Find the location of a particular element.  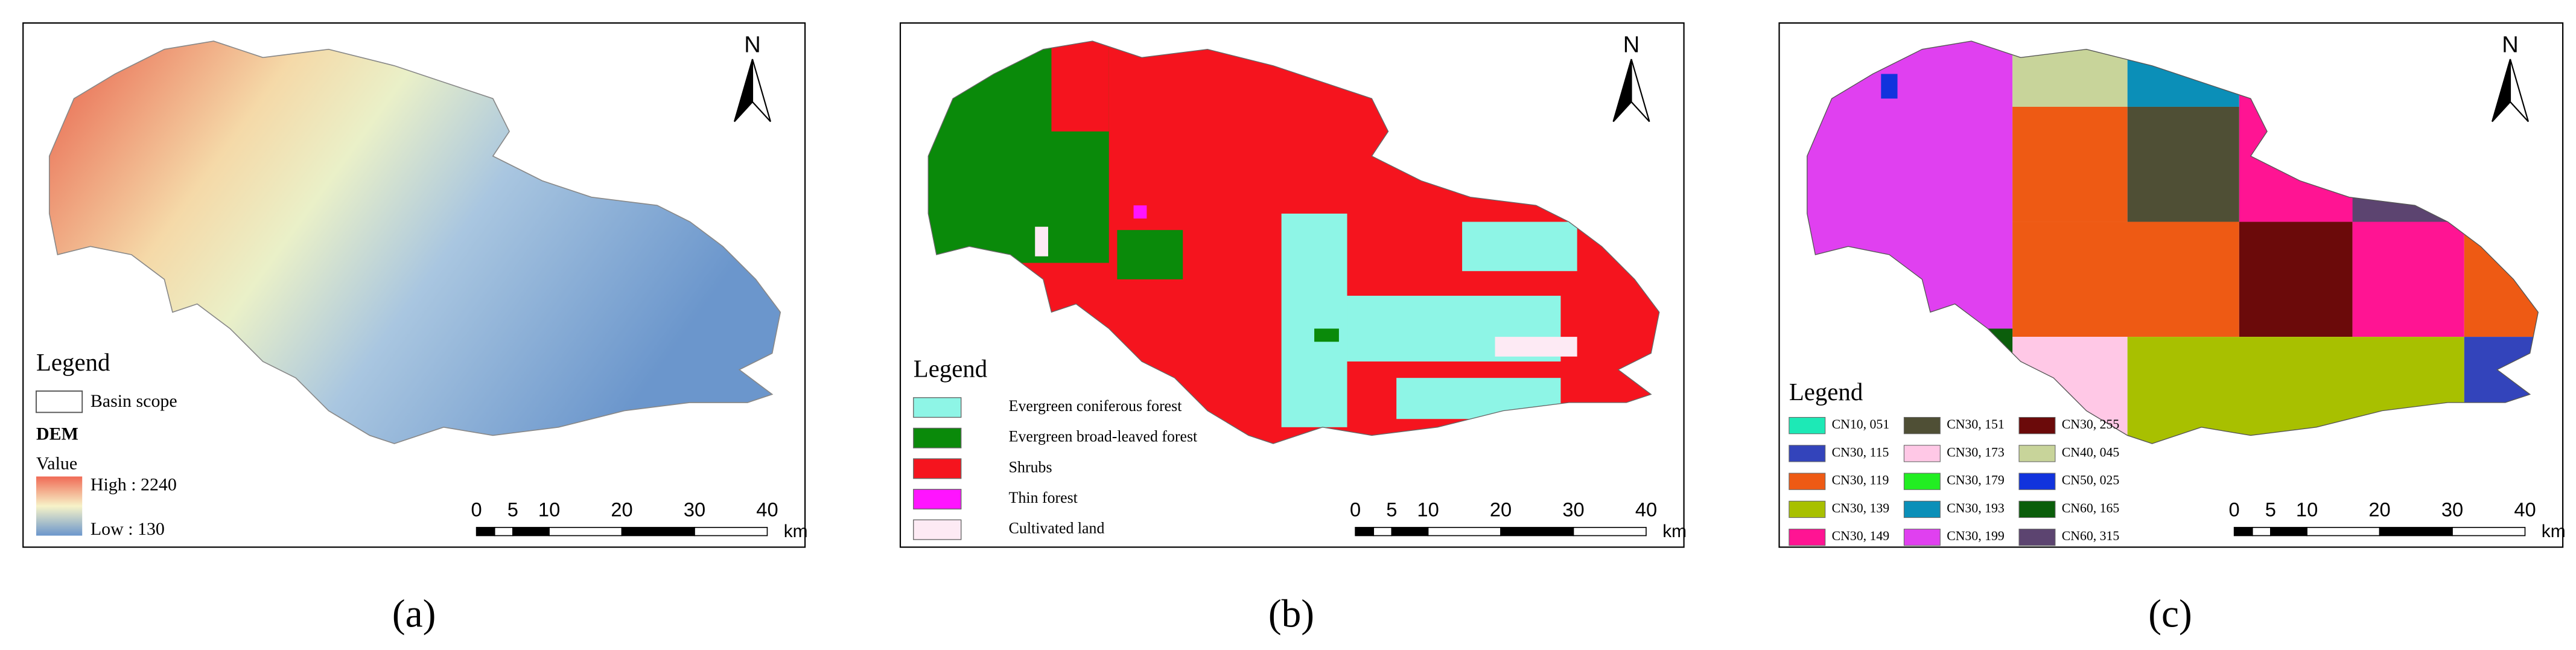

legend-label: Shrubs is located at coordinates (1030, 467).